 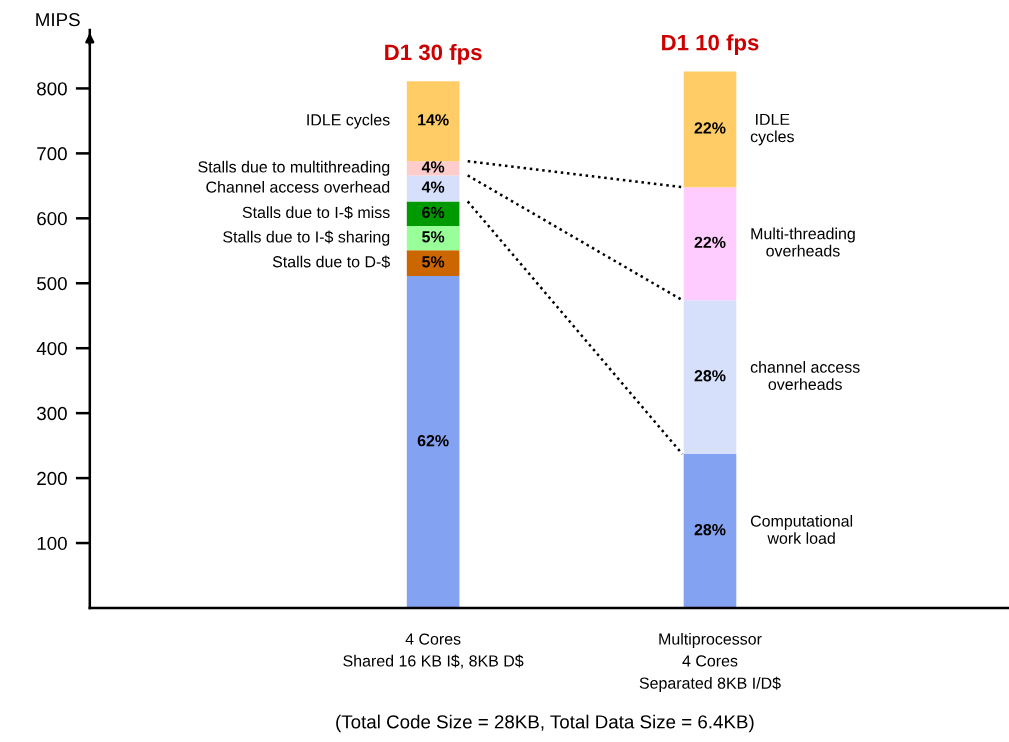 I want to click on series-label: Stalls due to multithreading, so click(x=294, y=168).